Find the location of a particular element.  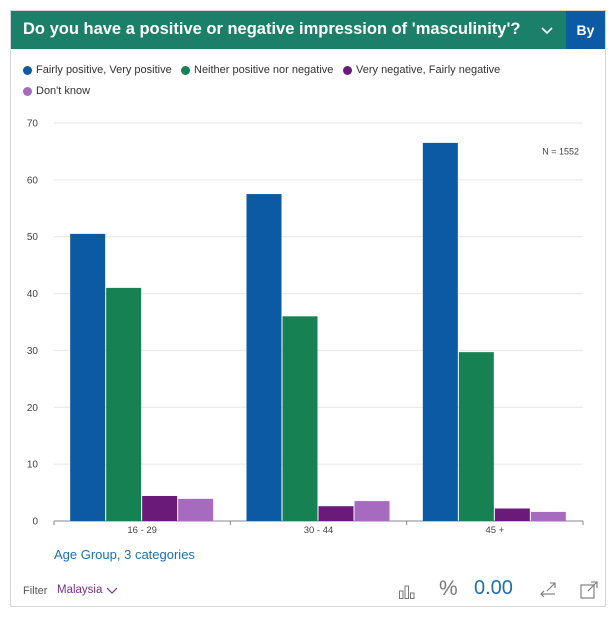

legend-item-dont-know: Don't know is located at coordinates (56, 91).